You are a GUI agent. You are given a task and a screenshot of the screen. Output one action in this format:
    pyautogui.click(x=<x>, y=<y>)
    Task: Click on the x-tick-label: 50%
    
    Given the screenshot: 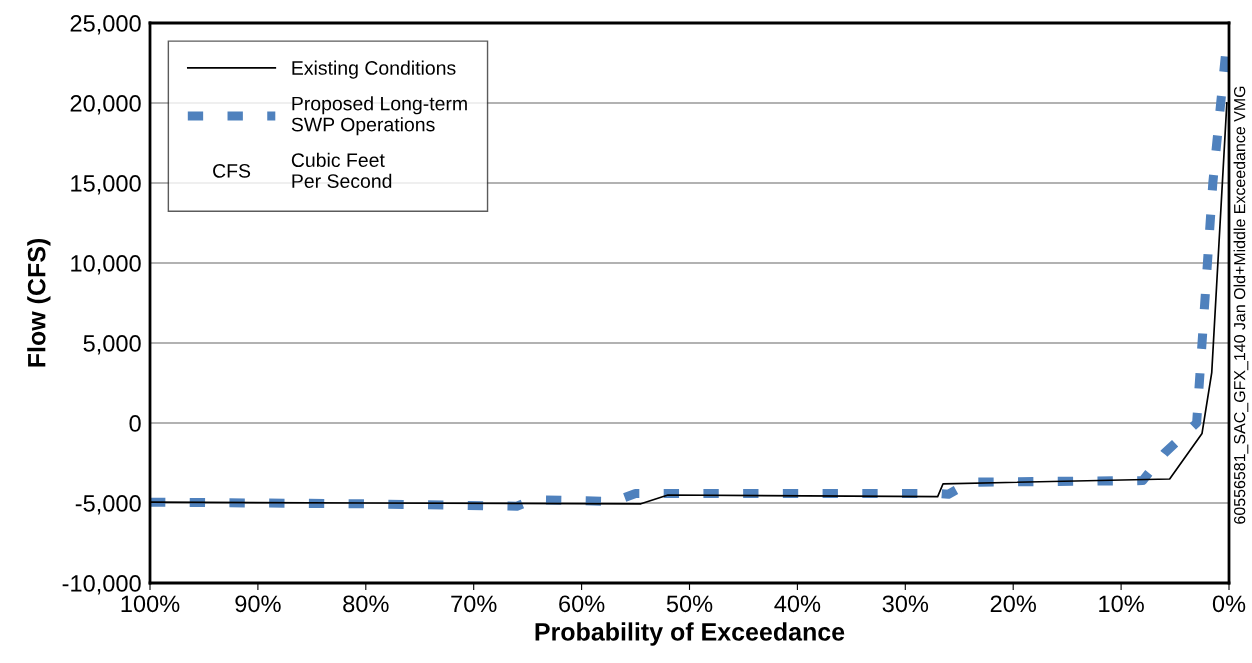 What is the action you would take?
    pyautogui.click(x=689, y=604)
    